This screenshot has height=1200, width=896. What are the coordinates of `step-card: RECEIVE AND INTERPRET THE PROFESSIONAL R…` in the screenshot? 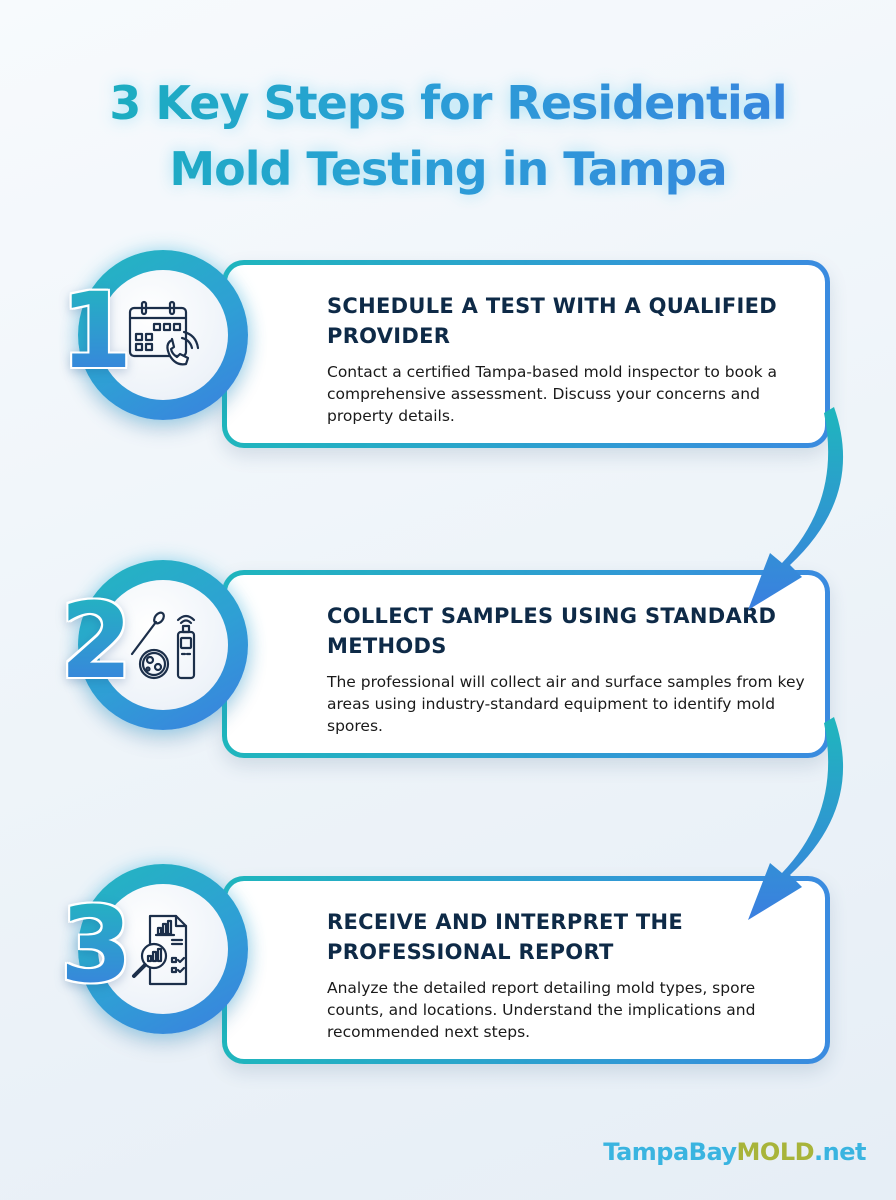 It's located at (526, 970).